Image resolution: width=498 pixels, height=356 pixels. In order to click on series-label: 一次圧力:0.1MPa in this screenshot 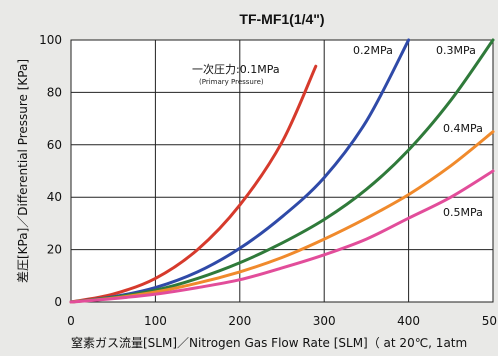, I will do `click(236, 69)`.